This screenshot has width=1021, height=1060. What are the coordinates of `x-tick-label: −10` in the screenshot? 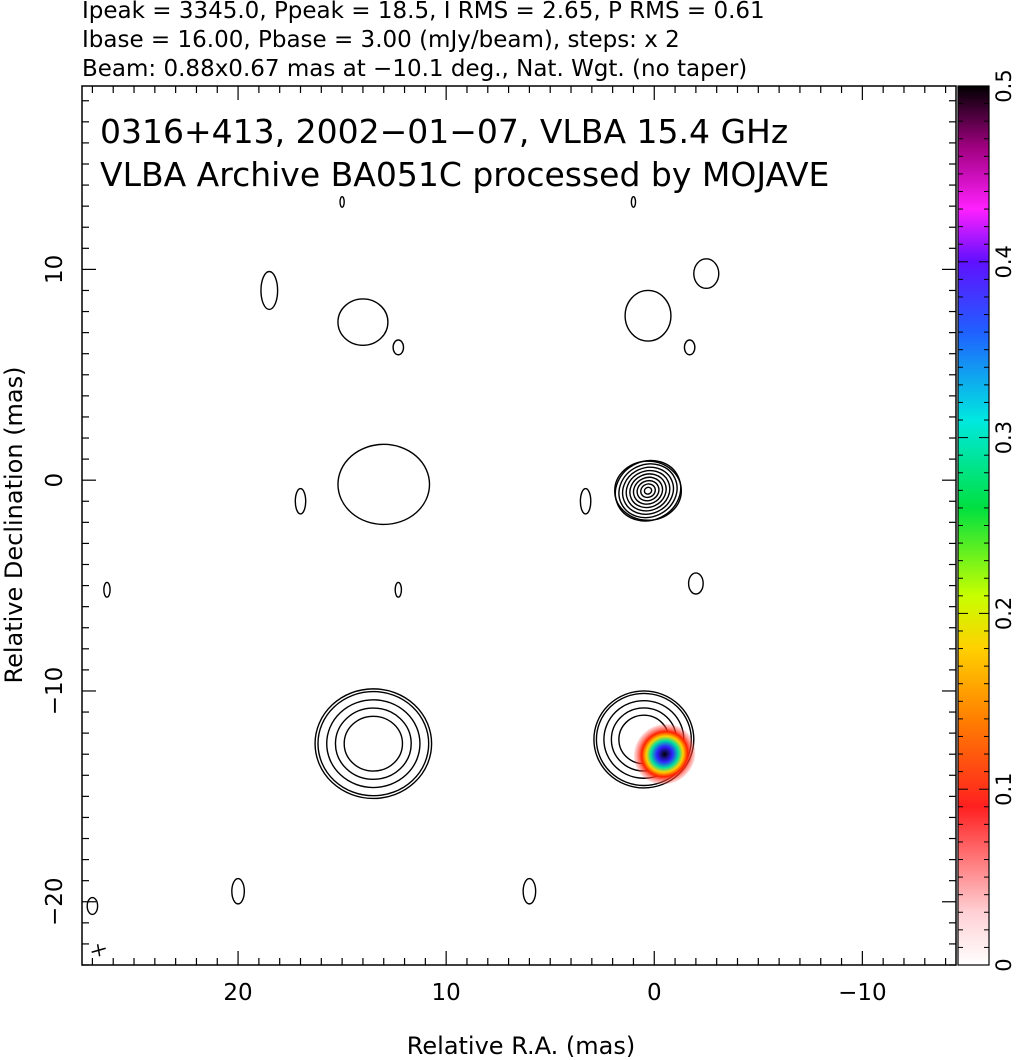 It's located at (862, 993).